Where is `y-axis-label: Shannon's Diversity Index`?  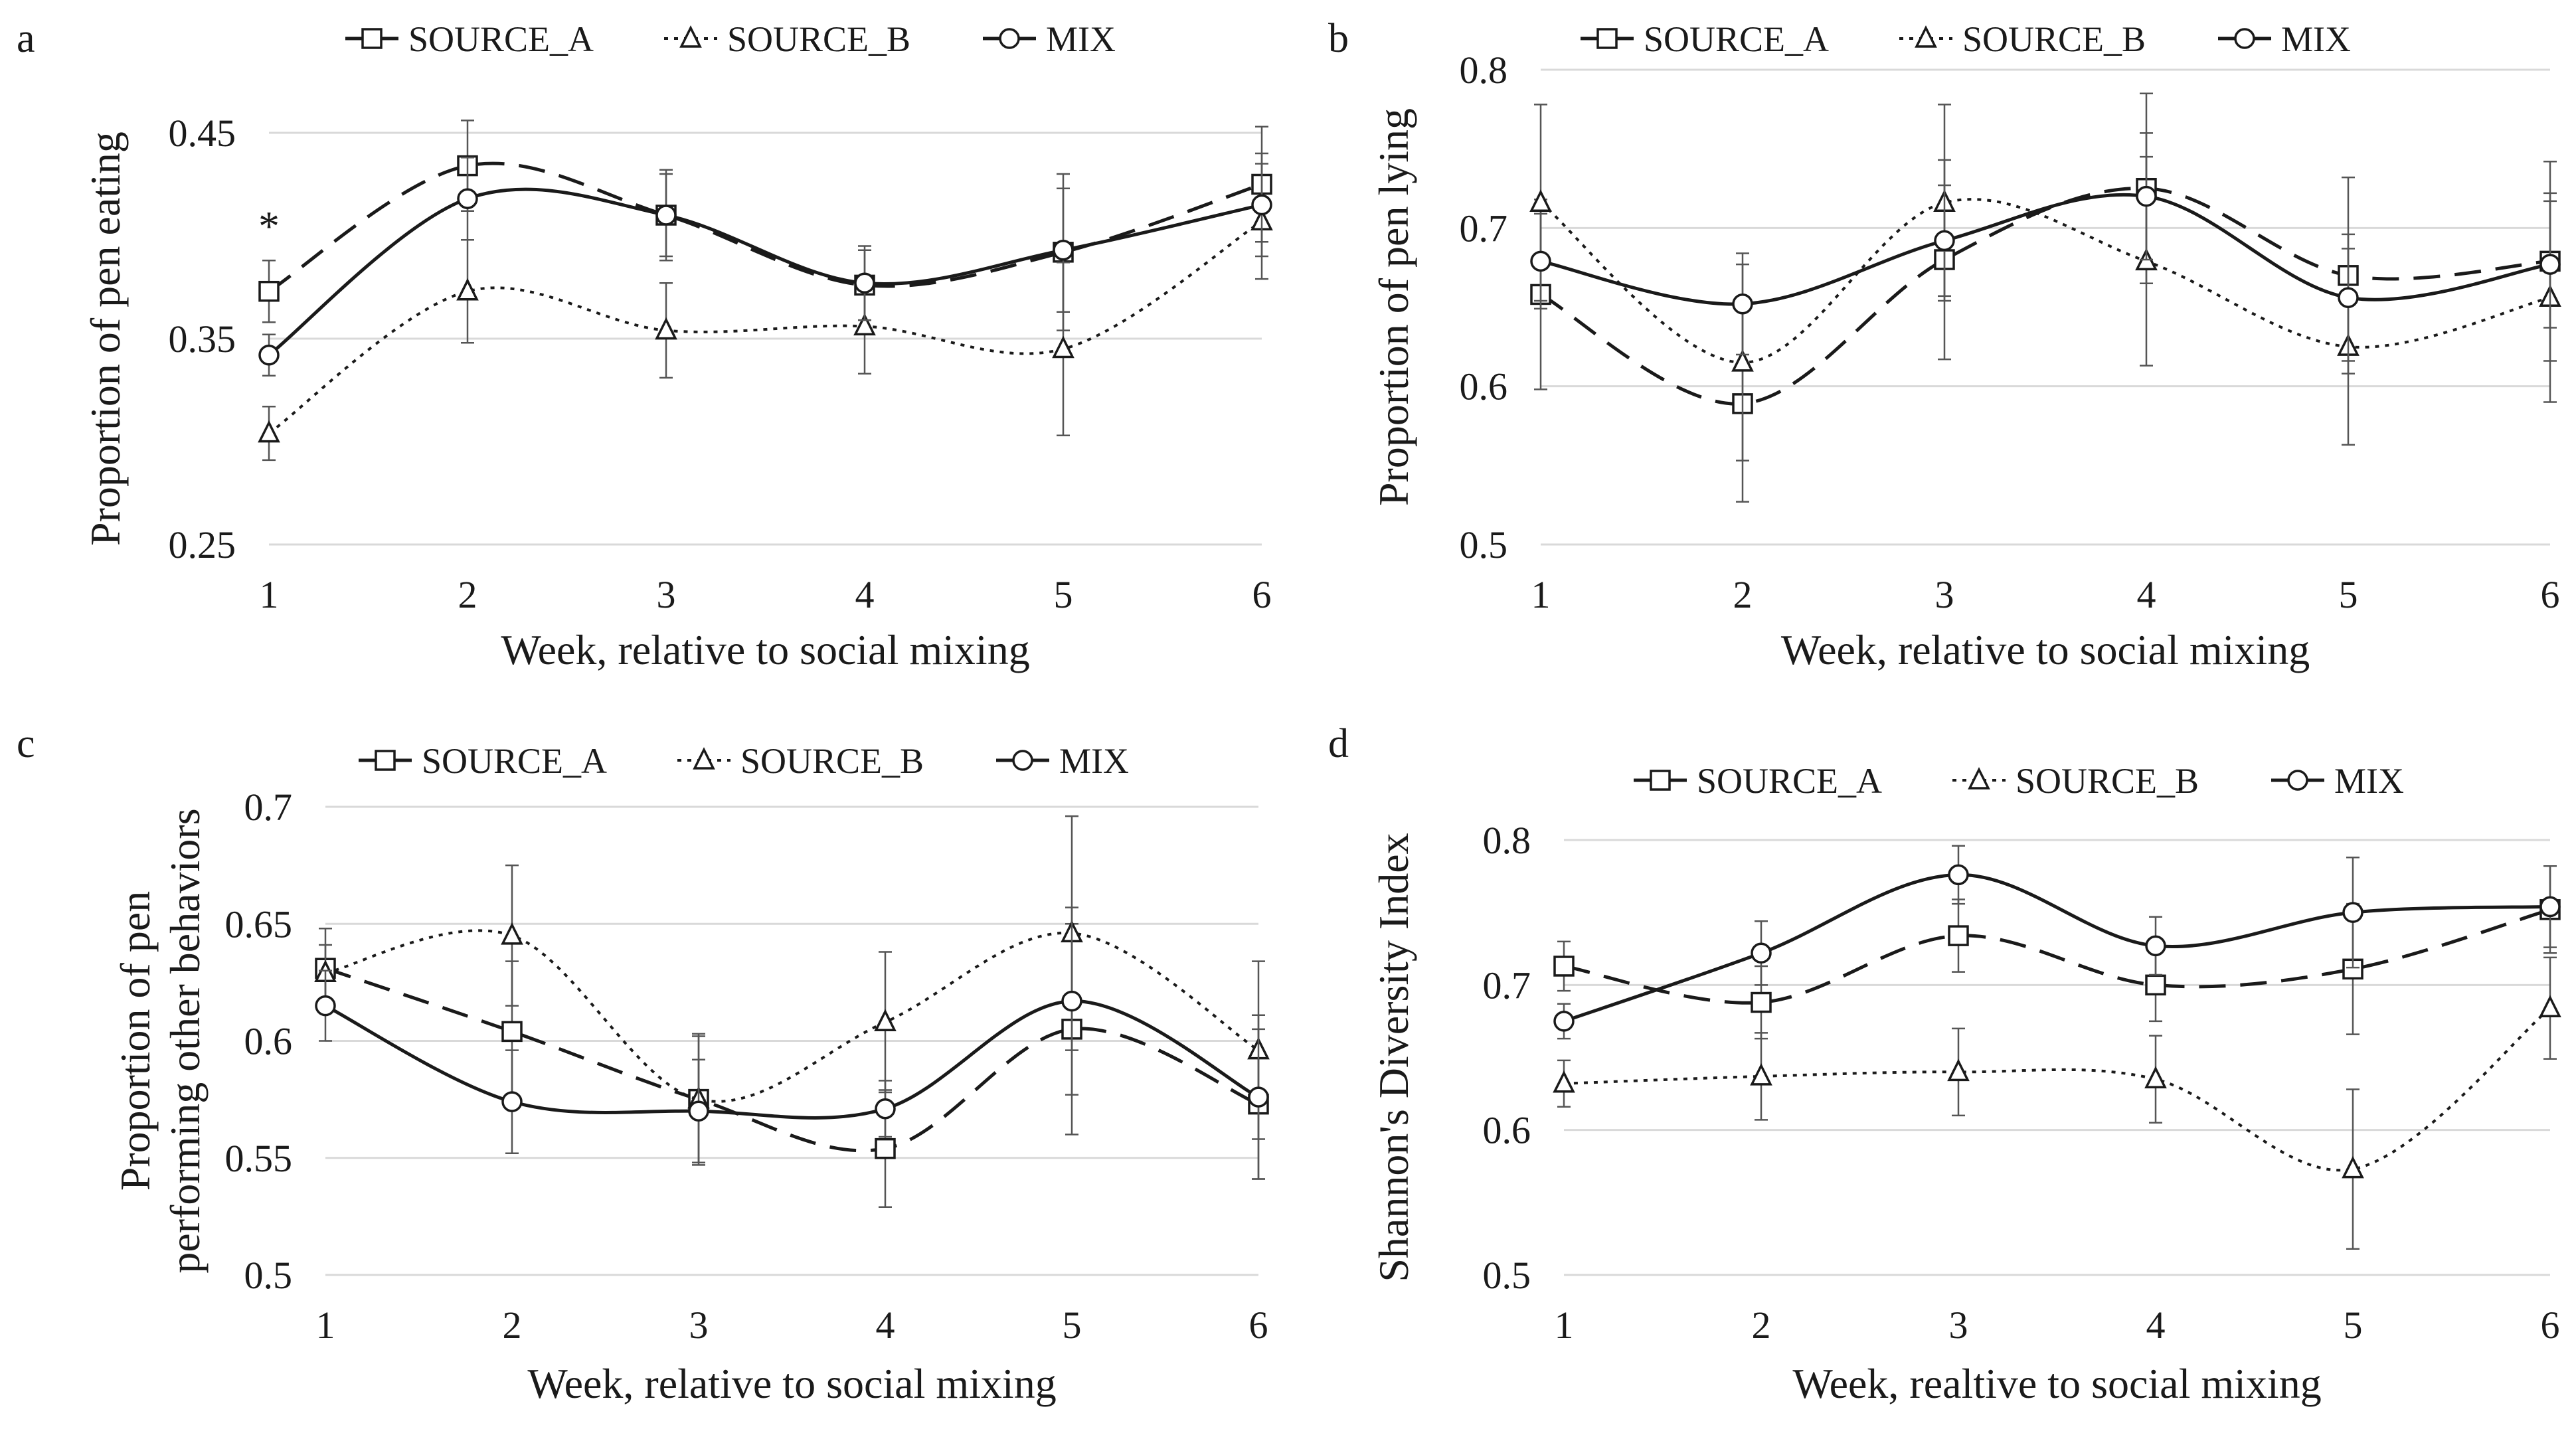
y-axis-label: Shannon's Diversity Index is located at coordinates (1393, 1057).